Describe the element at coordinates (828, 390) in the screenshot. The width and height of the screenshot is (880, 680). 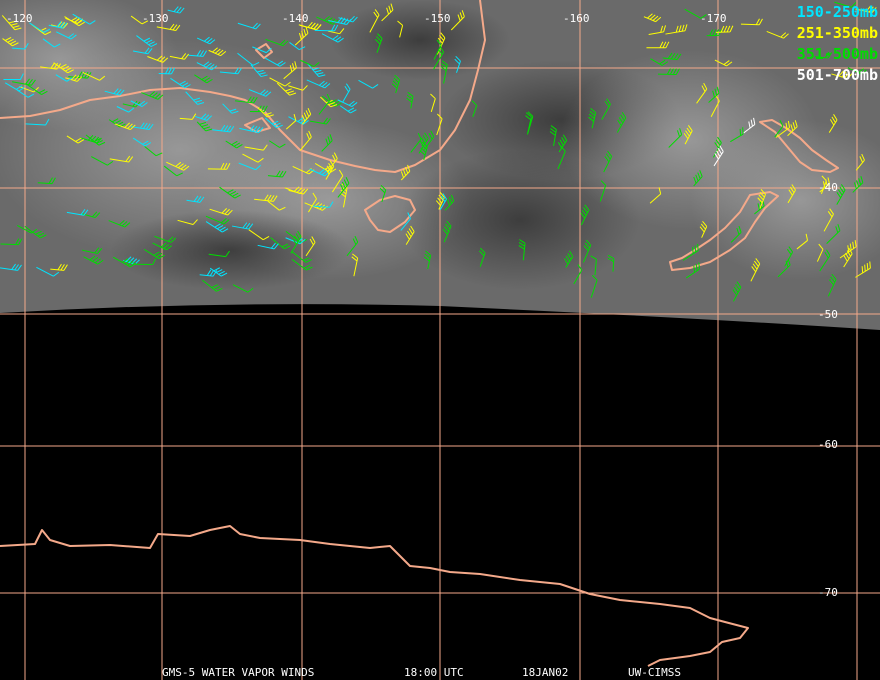
I see `latitude-labels: -40 -50 -60 -70` at that location.